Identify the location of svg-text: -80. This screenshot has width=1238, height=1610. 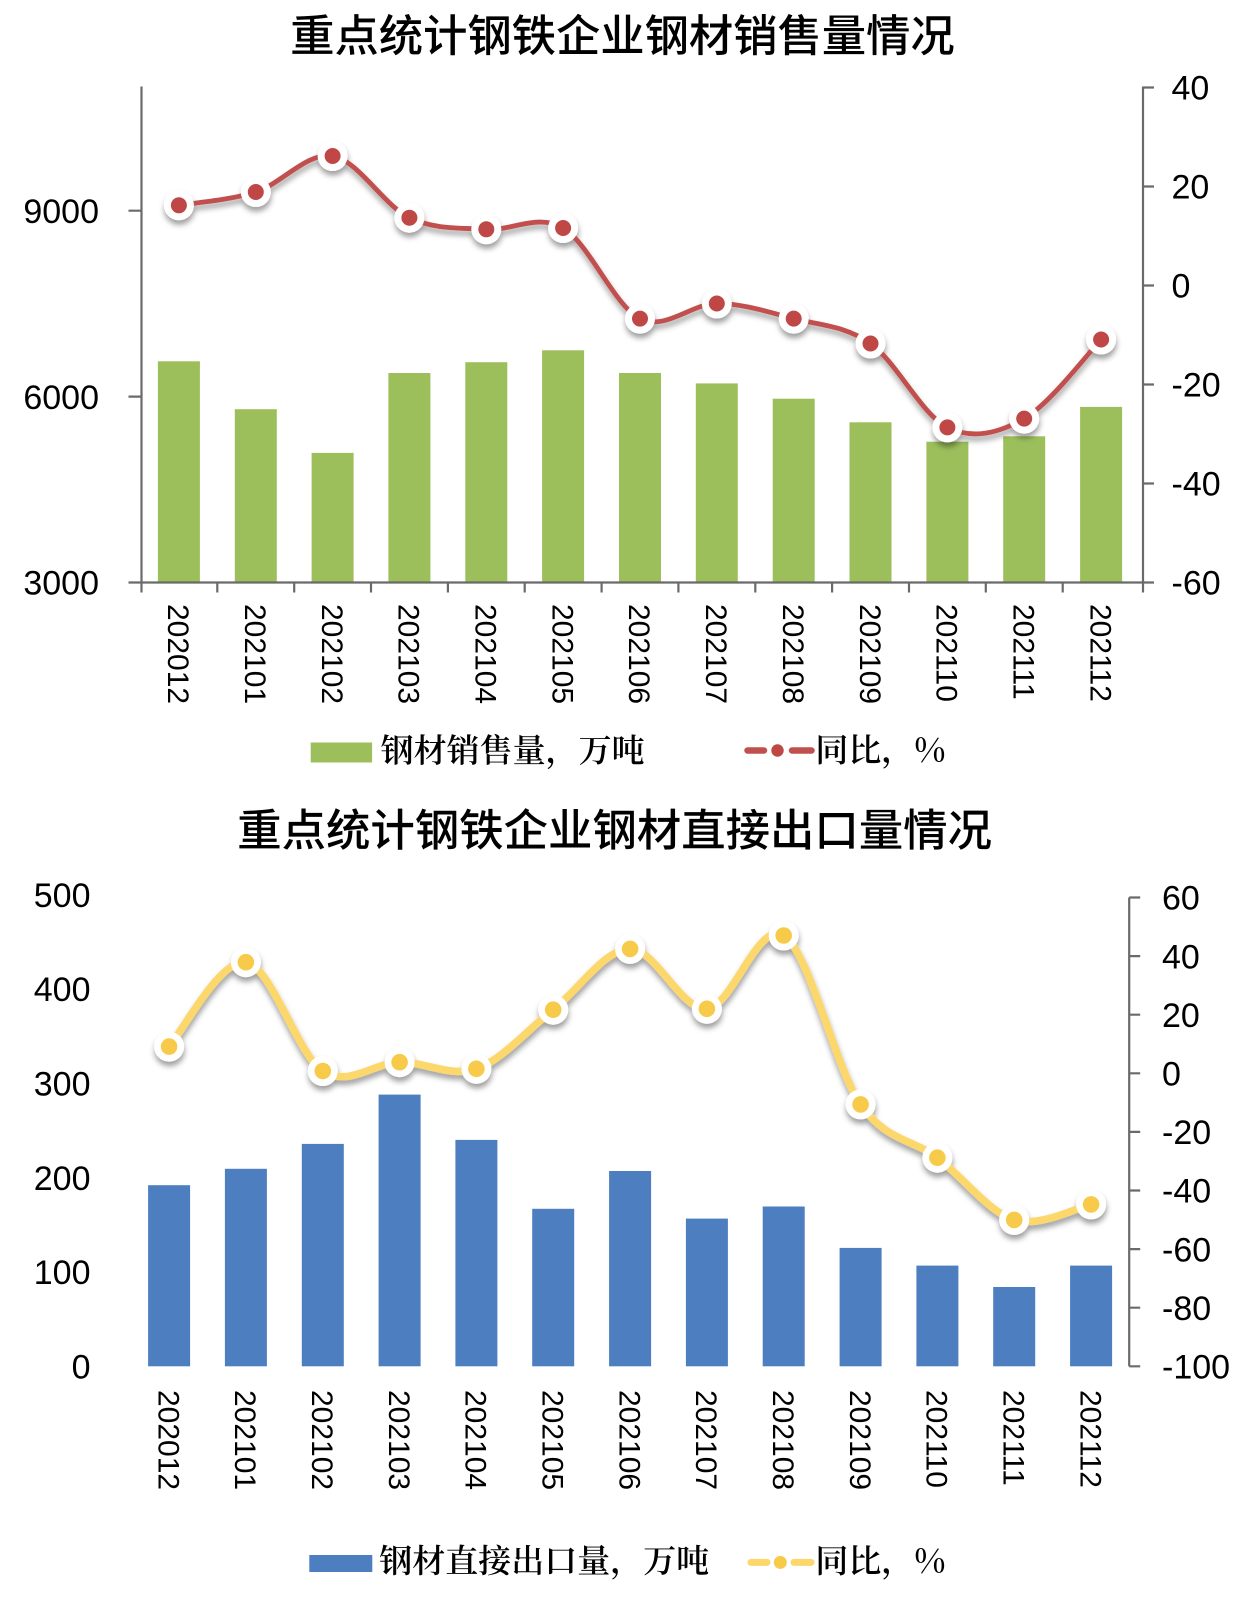
(1186, 1309).